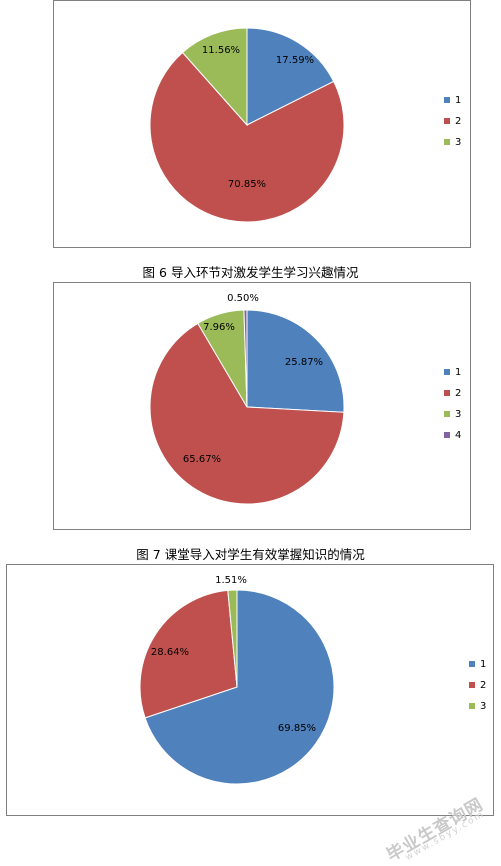 The width and height of the screenshot is (501, 866). Describe the element at coordinates (483, 685) in the screenshot. I see `pie-3-legend-label-2: 2` at that location.